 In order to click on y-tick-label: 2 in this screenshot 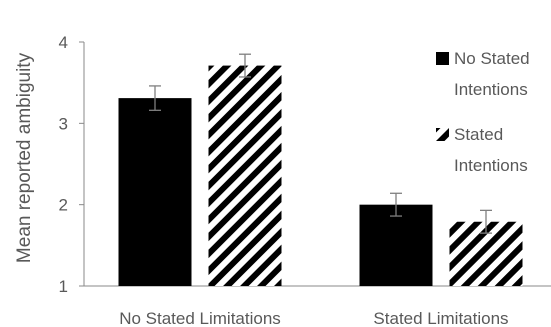, I will do `click(63, 205)`.